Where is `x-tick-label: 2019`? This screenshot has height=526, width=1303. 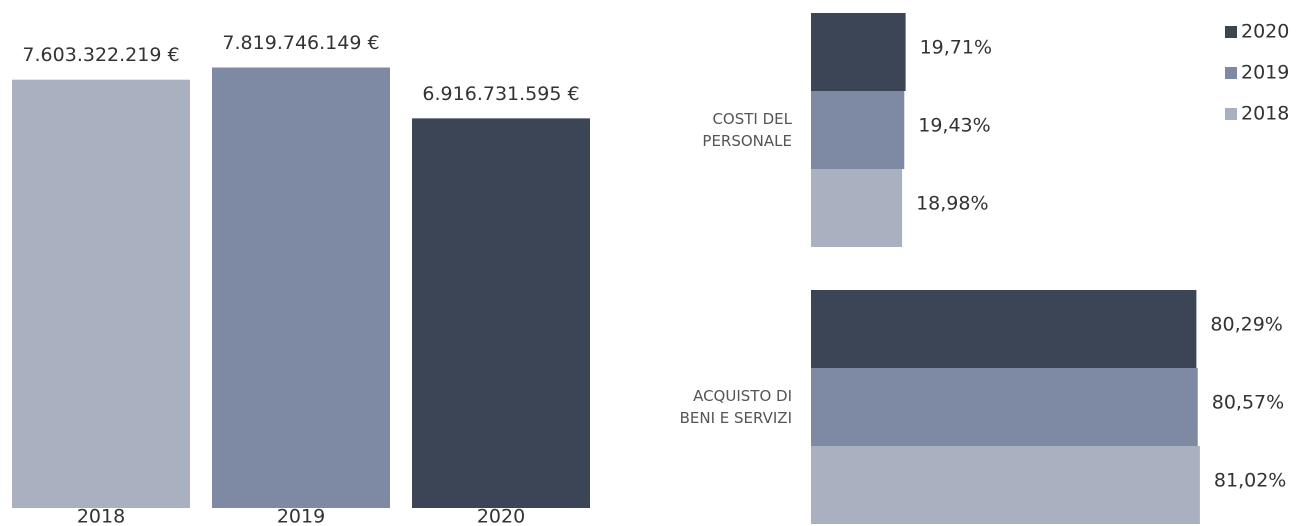
x-tick-label: 2019 is located at coordinates (301, 516).